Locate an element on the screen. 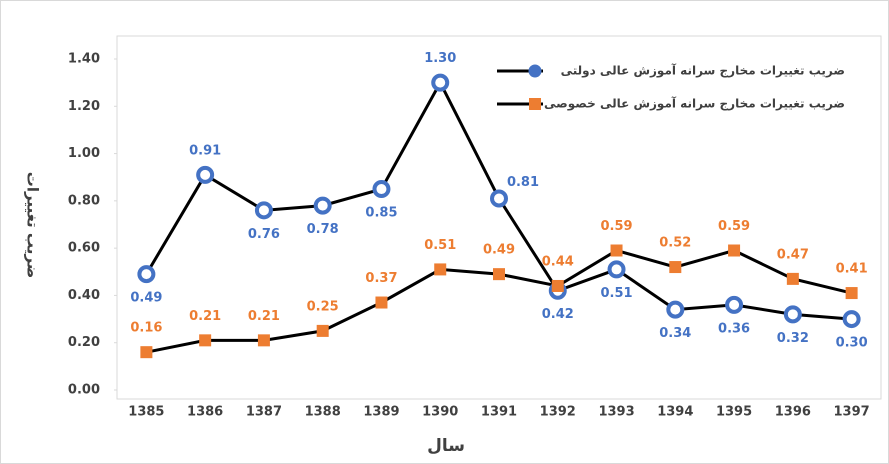  x-tick-label: 1390 is located at coordinates (440, 412).